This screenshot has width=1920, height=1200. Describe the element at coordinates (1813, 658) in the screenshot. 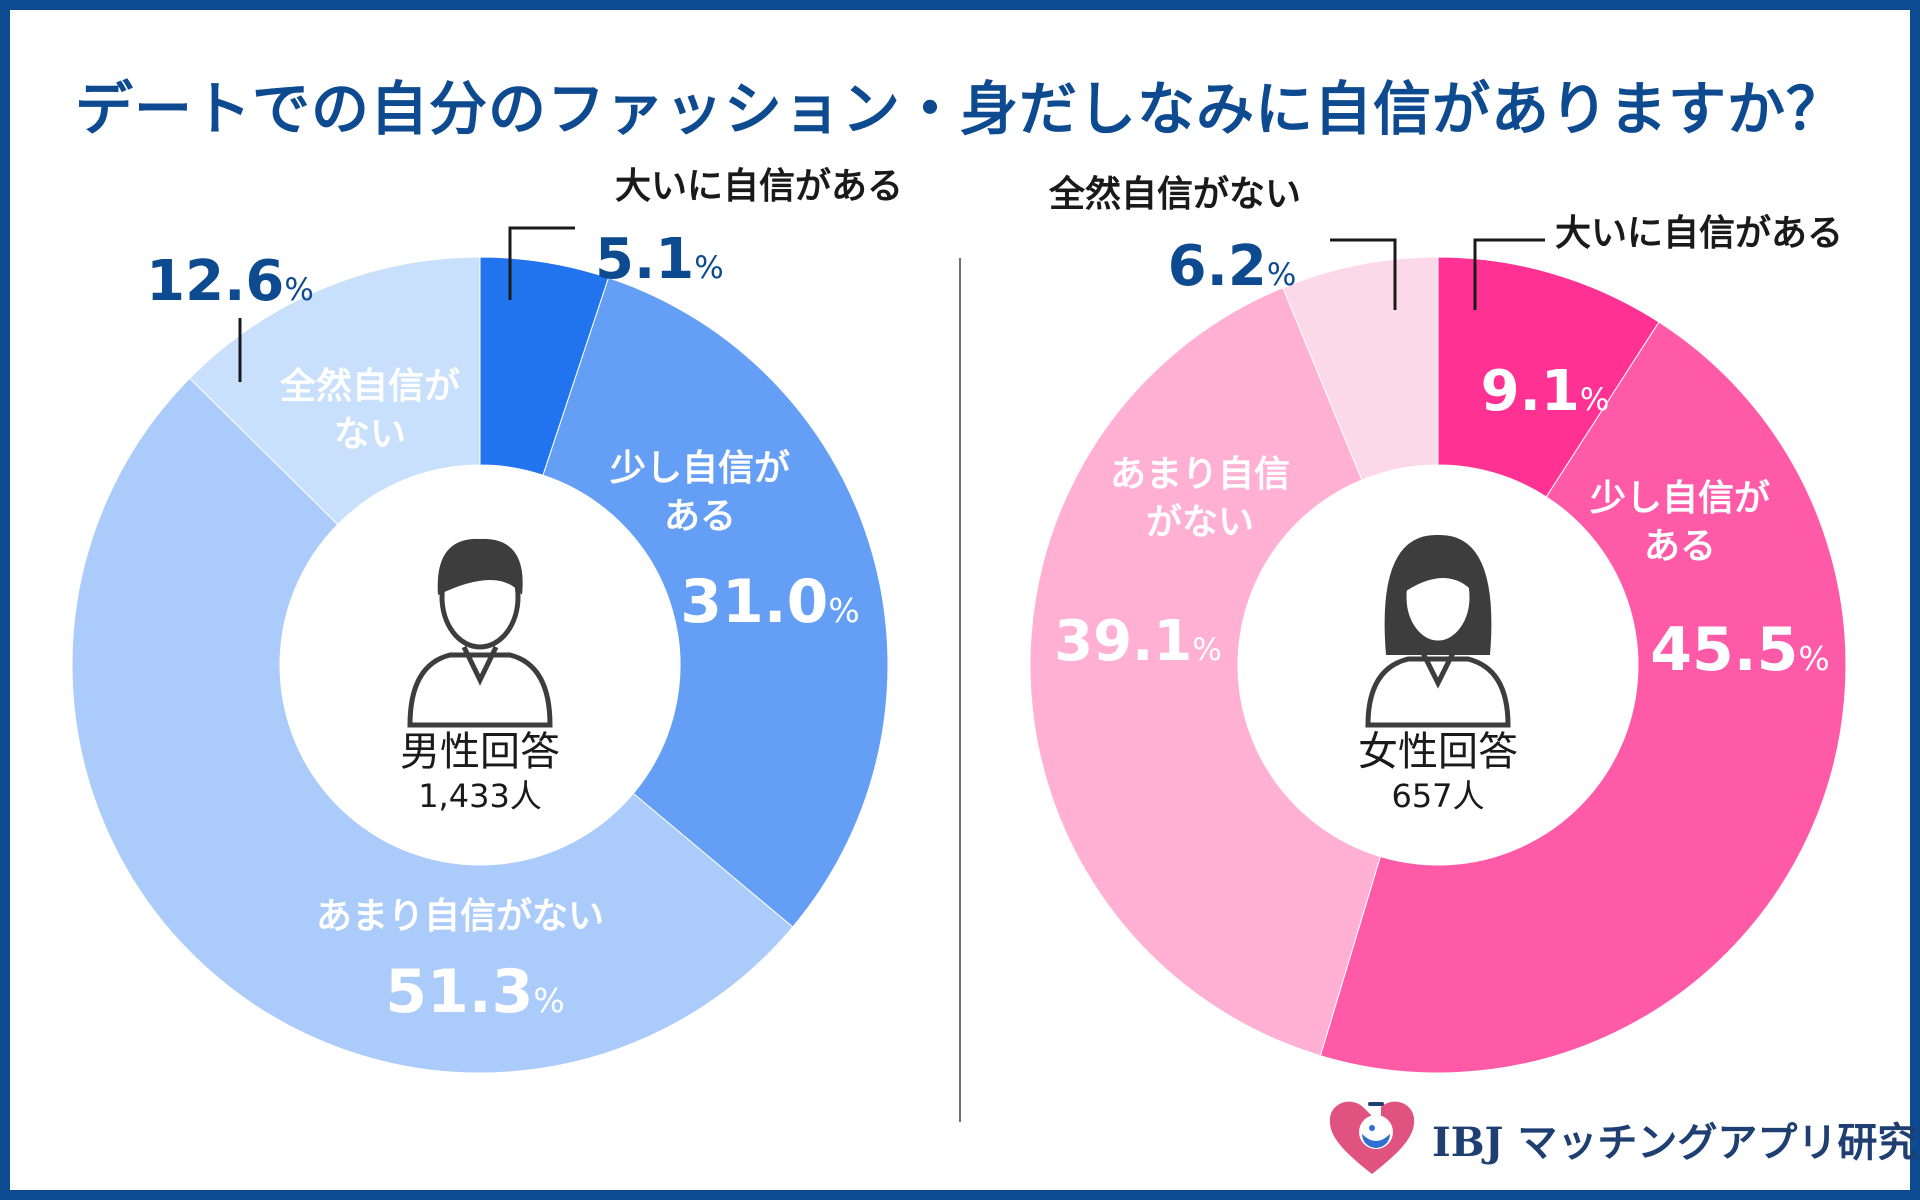

I see `female-value-2-unit: %` at that location.